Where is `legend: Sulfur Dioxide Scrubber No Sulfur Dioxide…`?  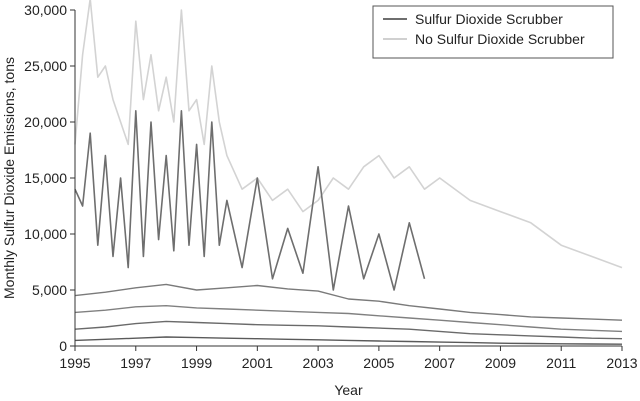 legend: Sulfur Dioxide Scrubber No Sulfur Dioxide… is located at coordinates (493, 32).